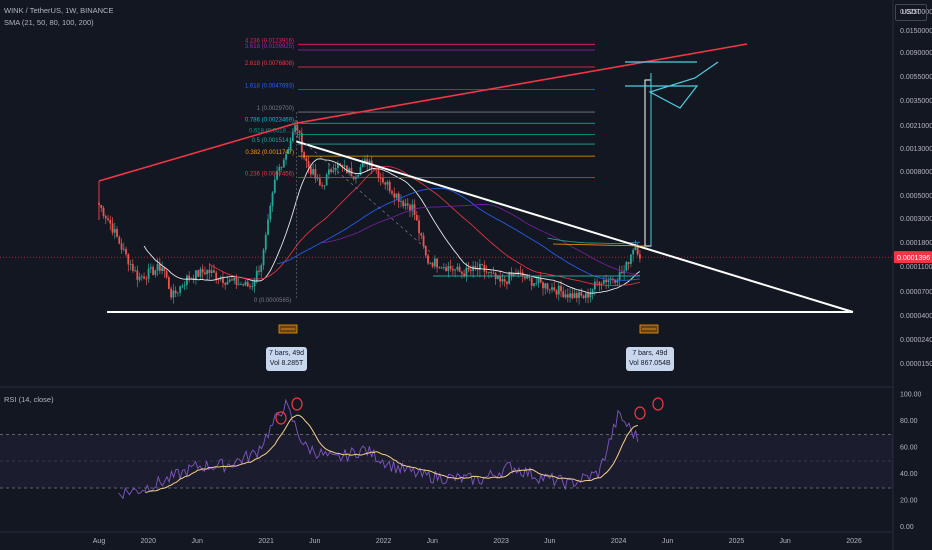 This screenshot has height=550, width=932. Describe the element at coordinates (648, 163) in the screenshot. I see `projection-bar` at that location.